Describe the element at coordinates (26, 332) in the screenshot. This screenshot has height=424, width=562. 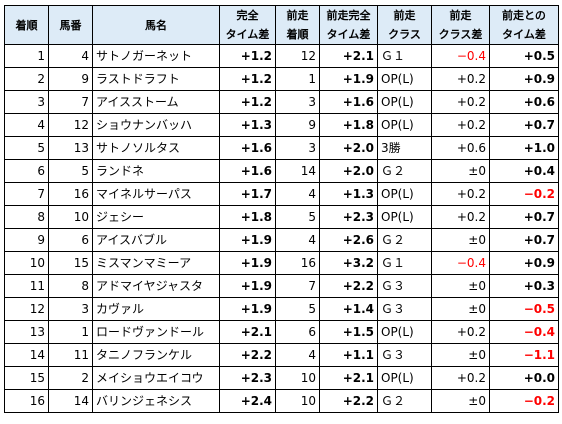
I see `rank-cell: 13` at that location.